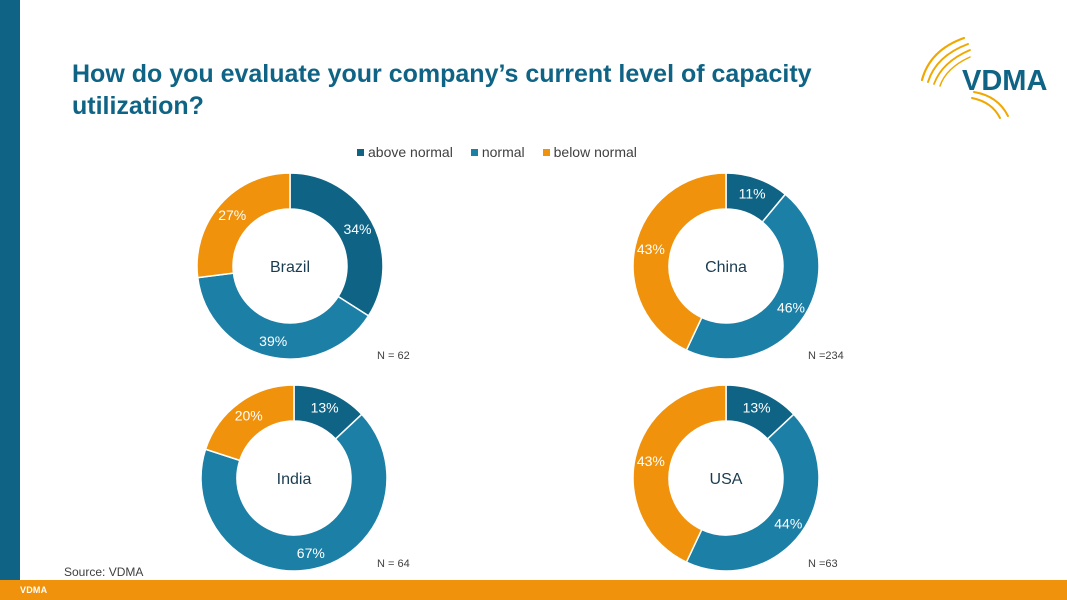 The image size is (1067, 600). What do you see at coordinates (757, 407) in the screenshot?
I see `data-label-usa-above-normal: 13%` at bounding box center [757, 407].